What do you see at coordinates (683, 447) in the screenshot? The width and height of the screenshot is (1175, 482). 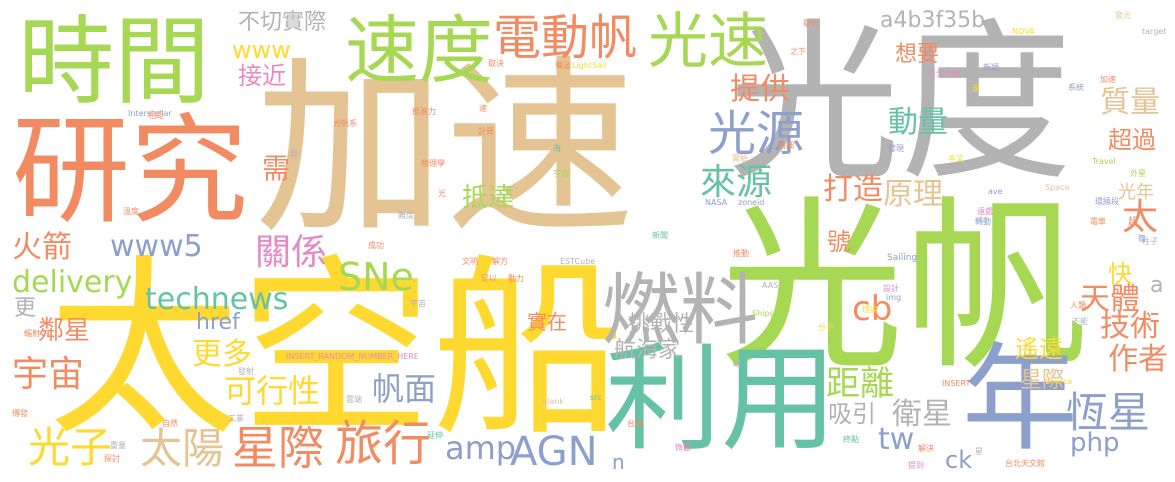 I see `cloud-word: 微觀` at bounding box center [683, 447].